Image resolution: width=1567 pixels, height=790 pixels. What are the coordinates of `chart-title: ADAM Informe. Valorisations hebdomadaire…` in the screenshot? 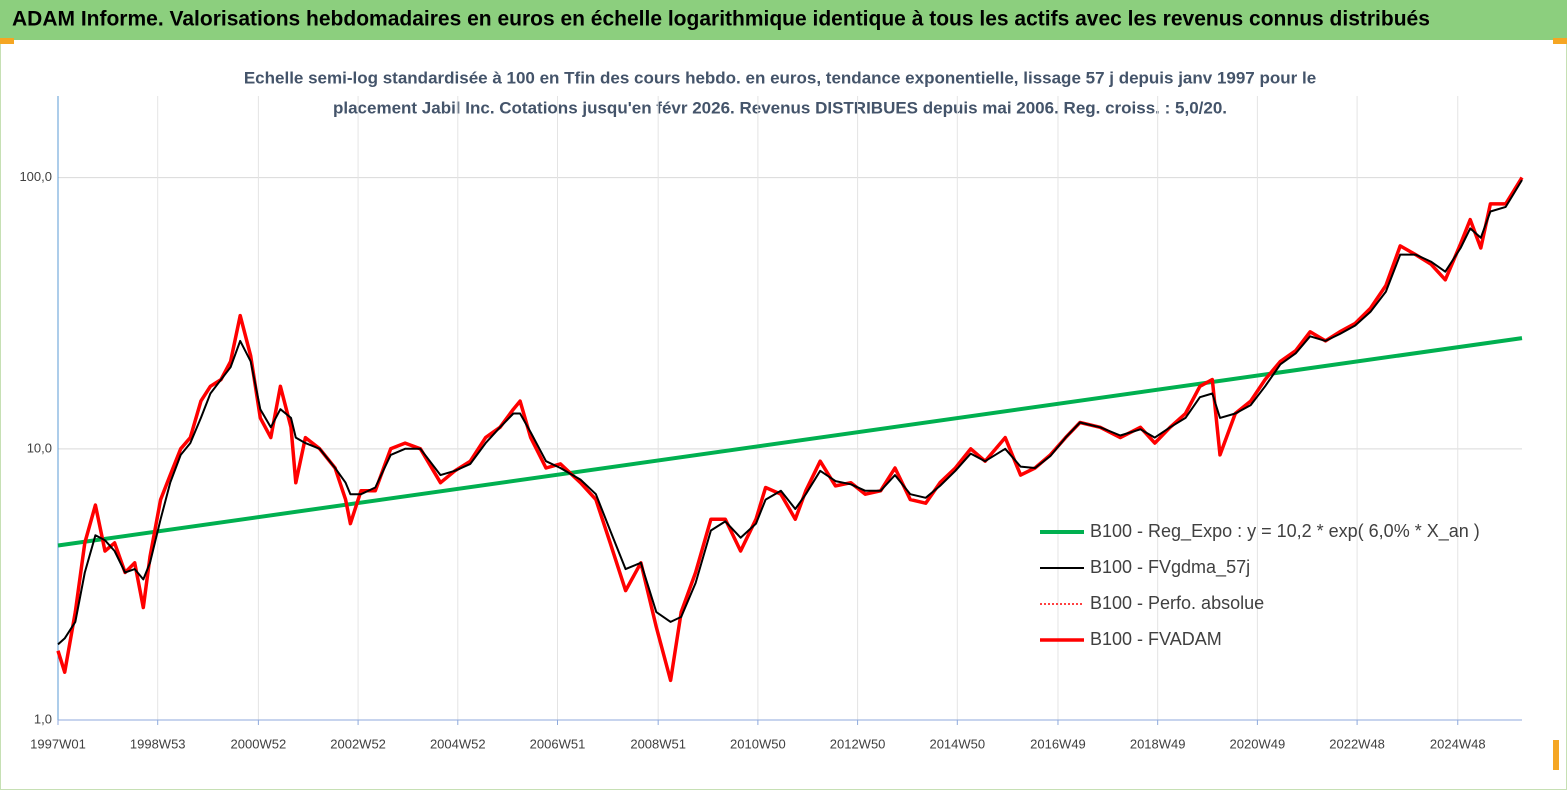 It's located at (721, 19).